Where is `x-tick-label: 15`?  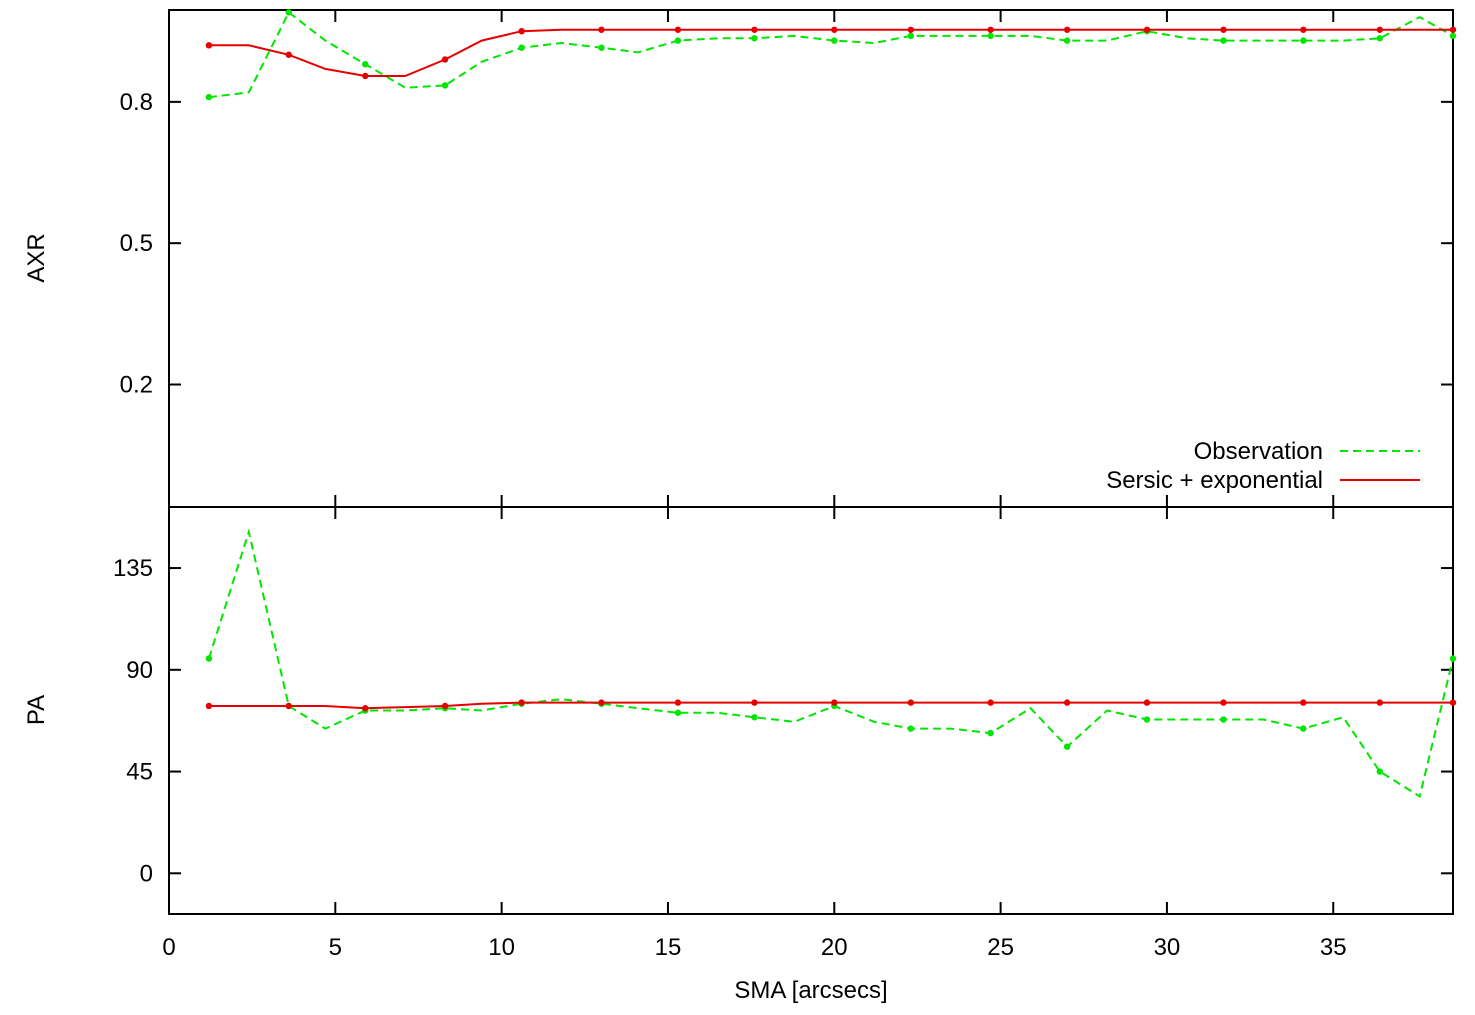
x-tick-label: 15 is located at coordinates (668, 947).